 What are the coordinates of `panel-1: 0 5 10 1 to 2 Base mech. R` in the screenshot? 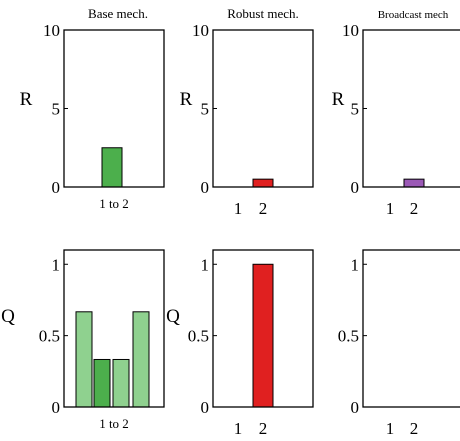 It's located at (92, 108).